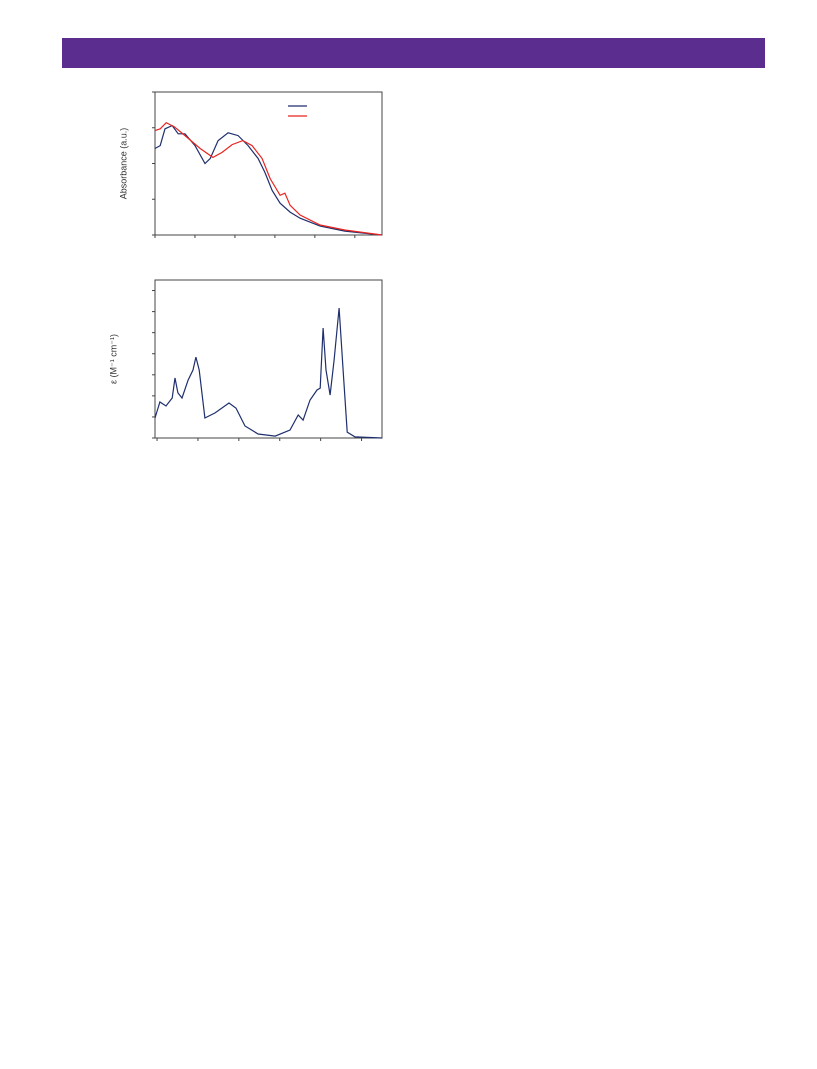  I want to click on y-axis-label: ε (M⁻¹ cm⁻¹), so click(113, 359).